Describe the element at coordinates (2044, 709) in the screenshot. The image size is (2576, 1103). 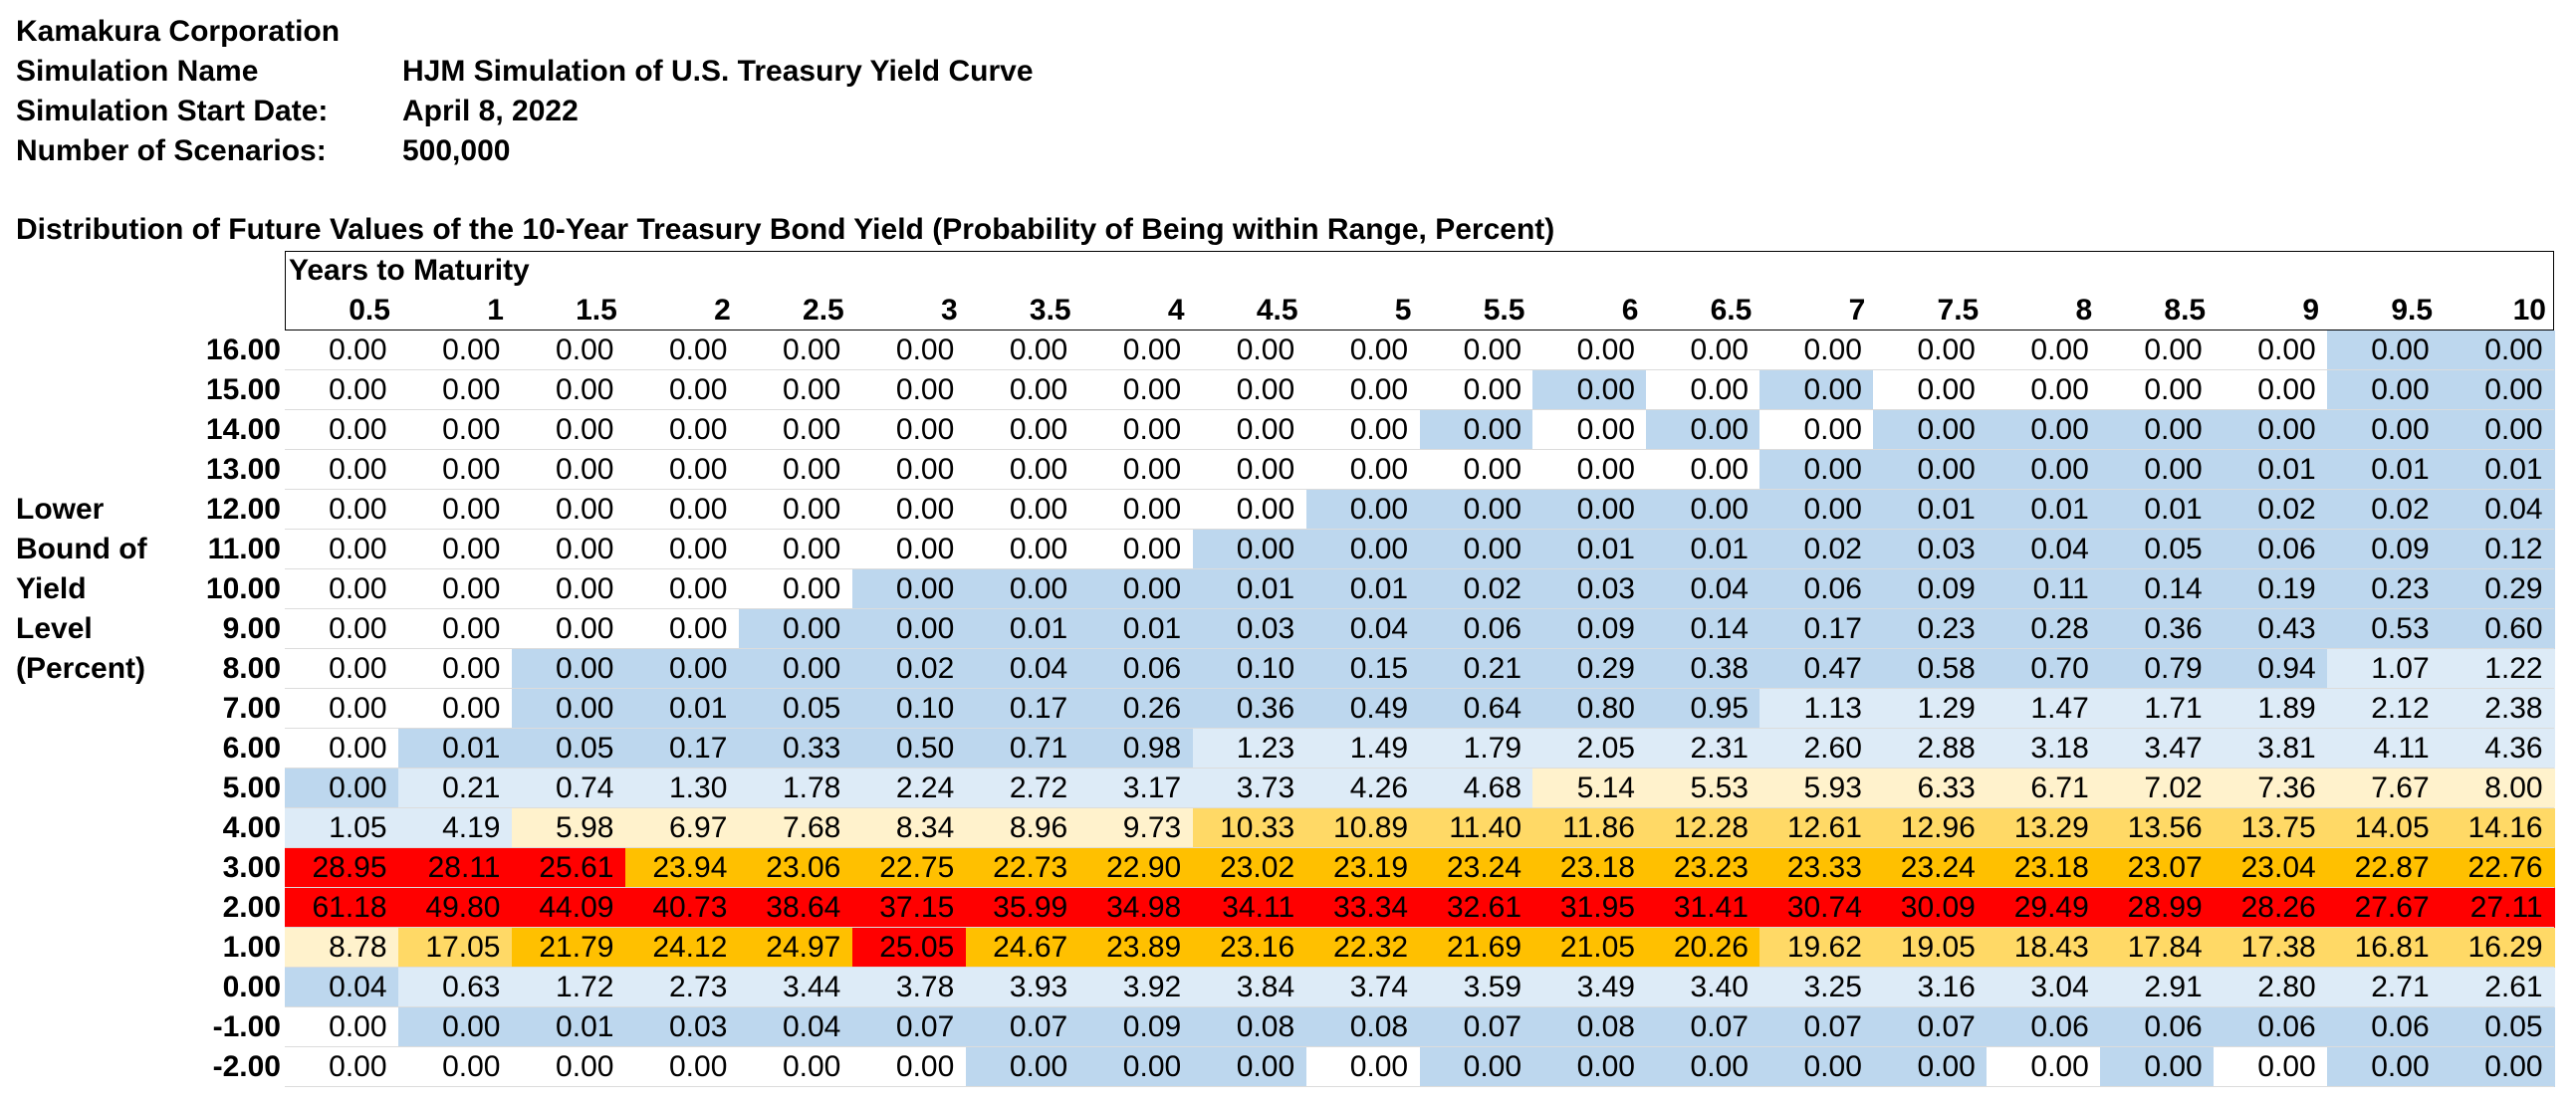
I see `table-cell: 1.47` at that location.